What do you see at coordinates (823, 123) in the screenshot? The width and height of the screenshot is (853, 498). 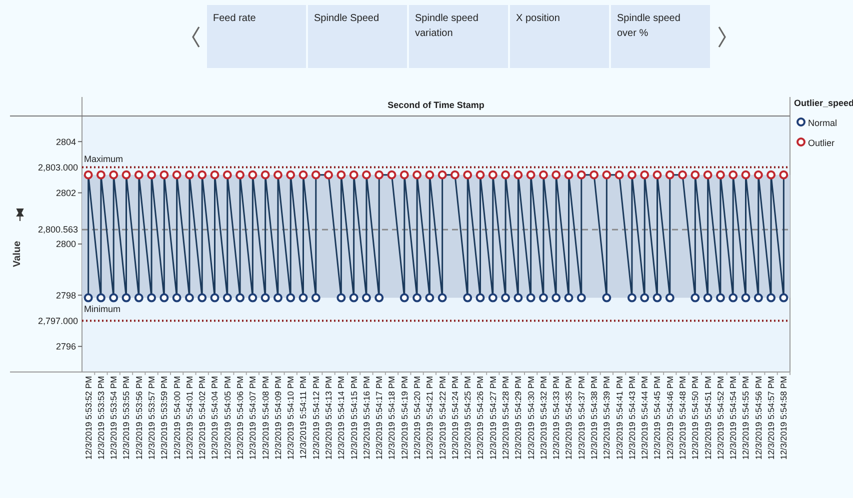 I see `legend-label: Normal` at bounding box center [823, 123].